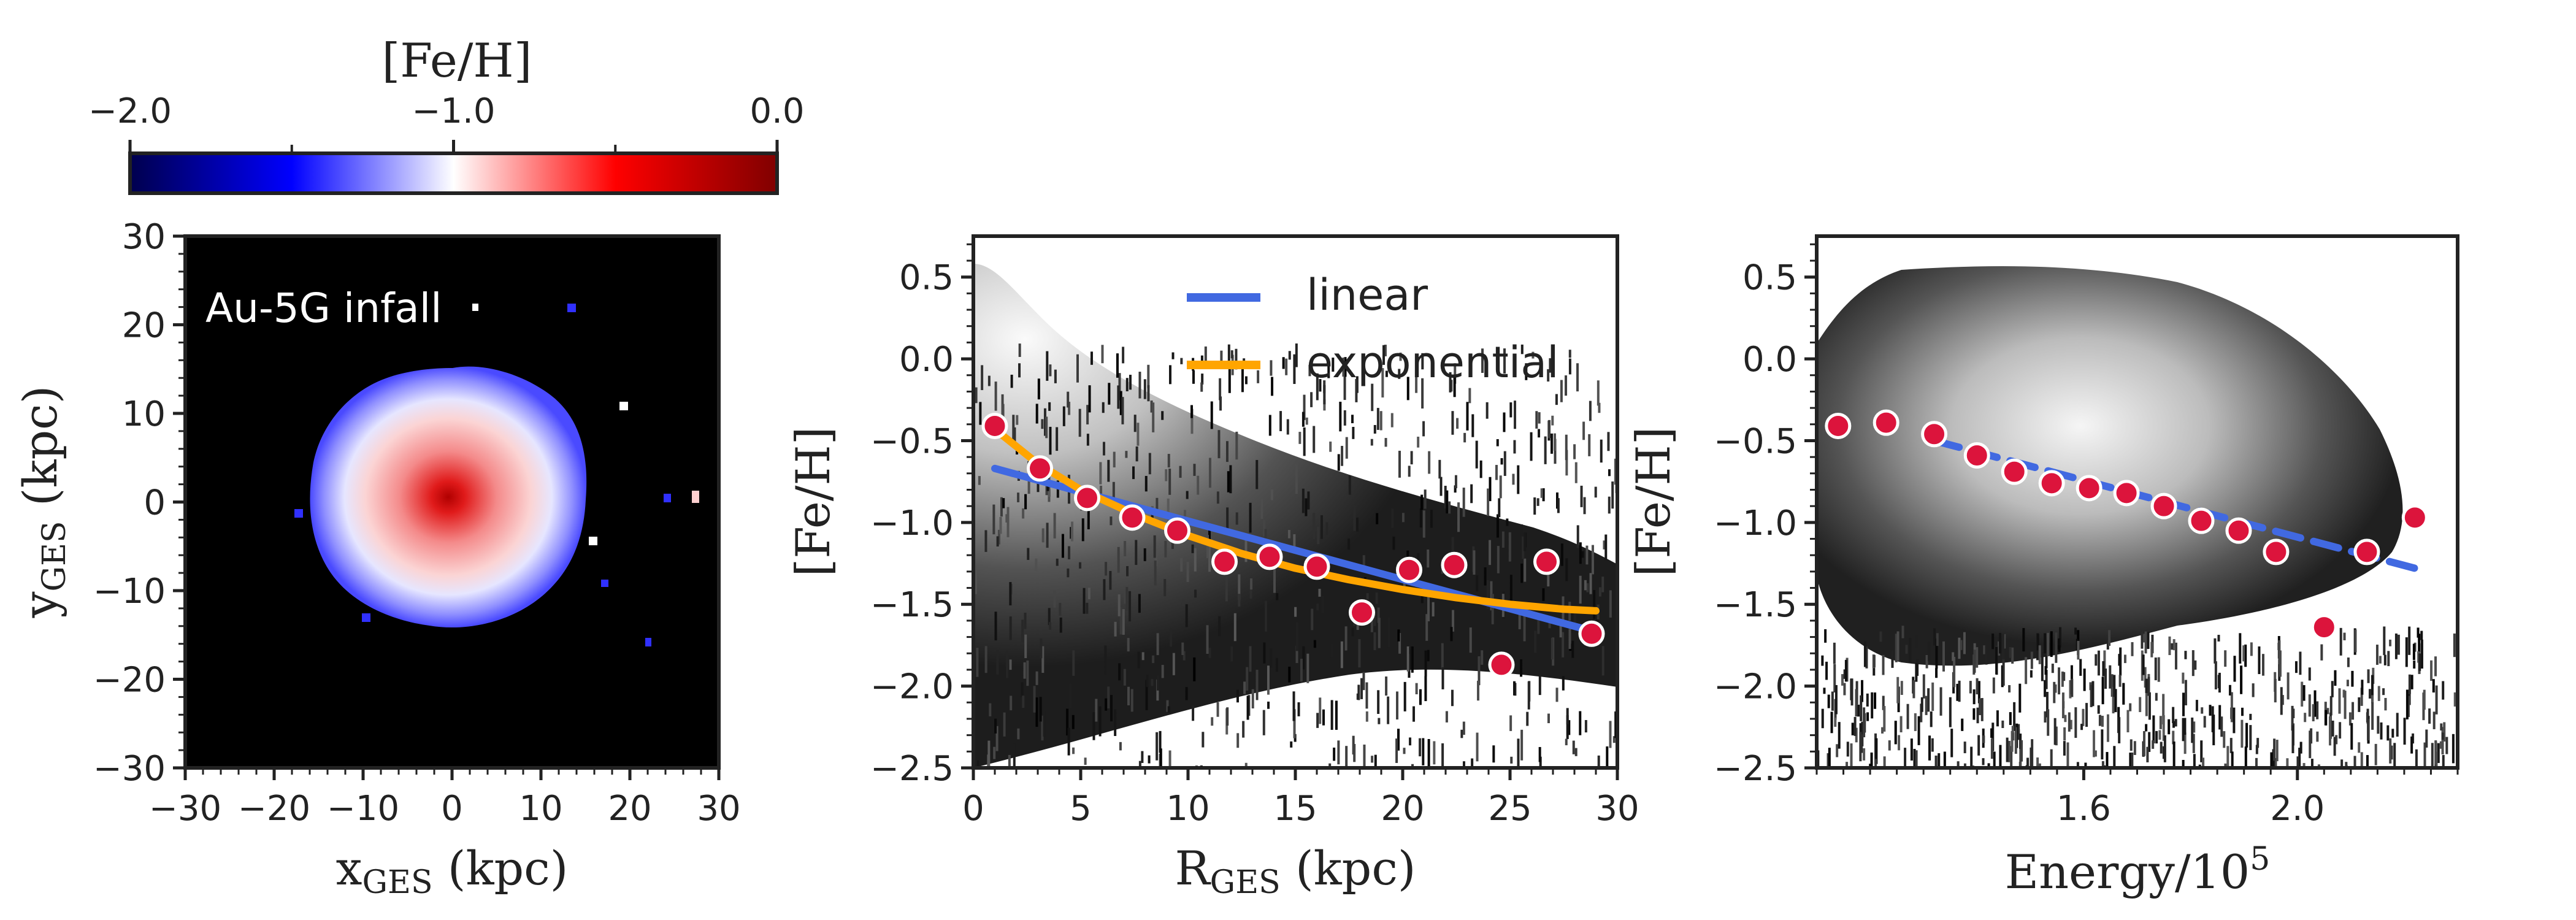 The width and height of the screenshot is (2576, 920). What do you see at coordinates (1373, 329) in the screenshot?
I see `legend: linear exponential` at bounding box center [1373, 329].